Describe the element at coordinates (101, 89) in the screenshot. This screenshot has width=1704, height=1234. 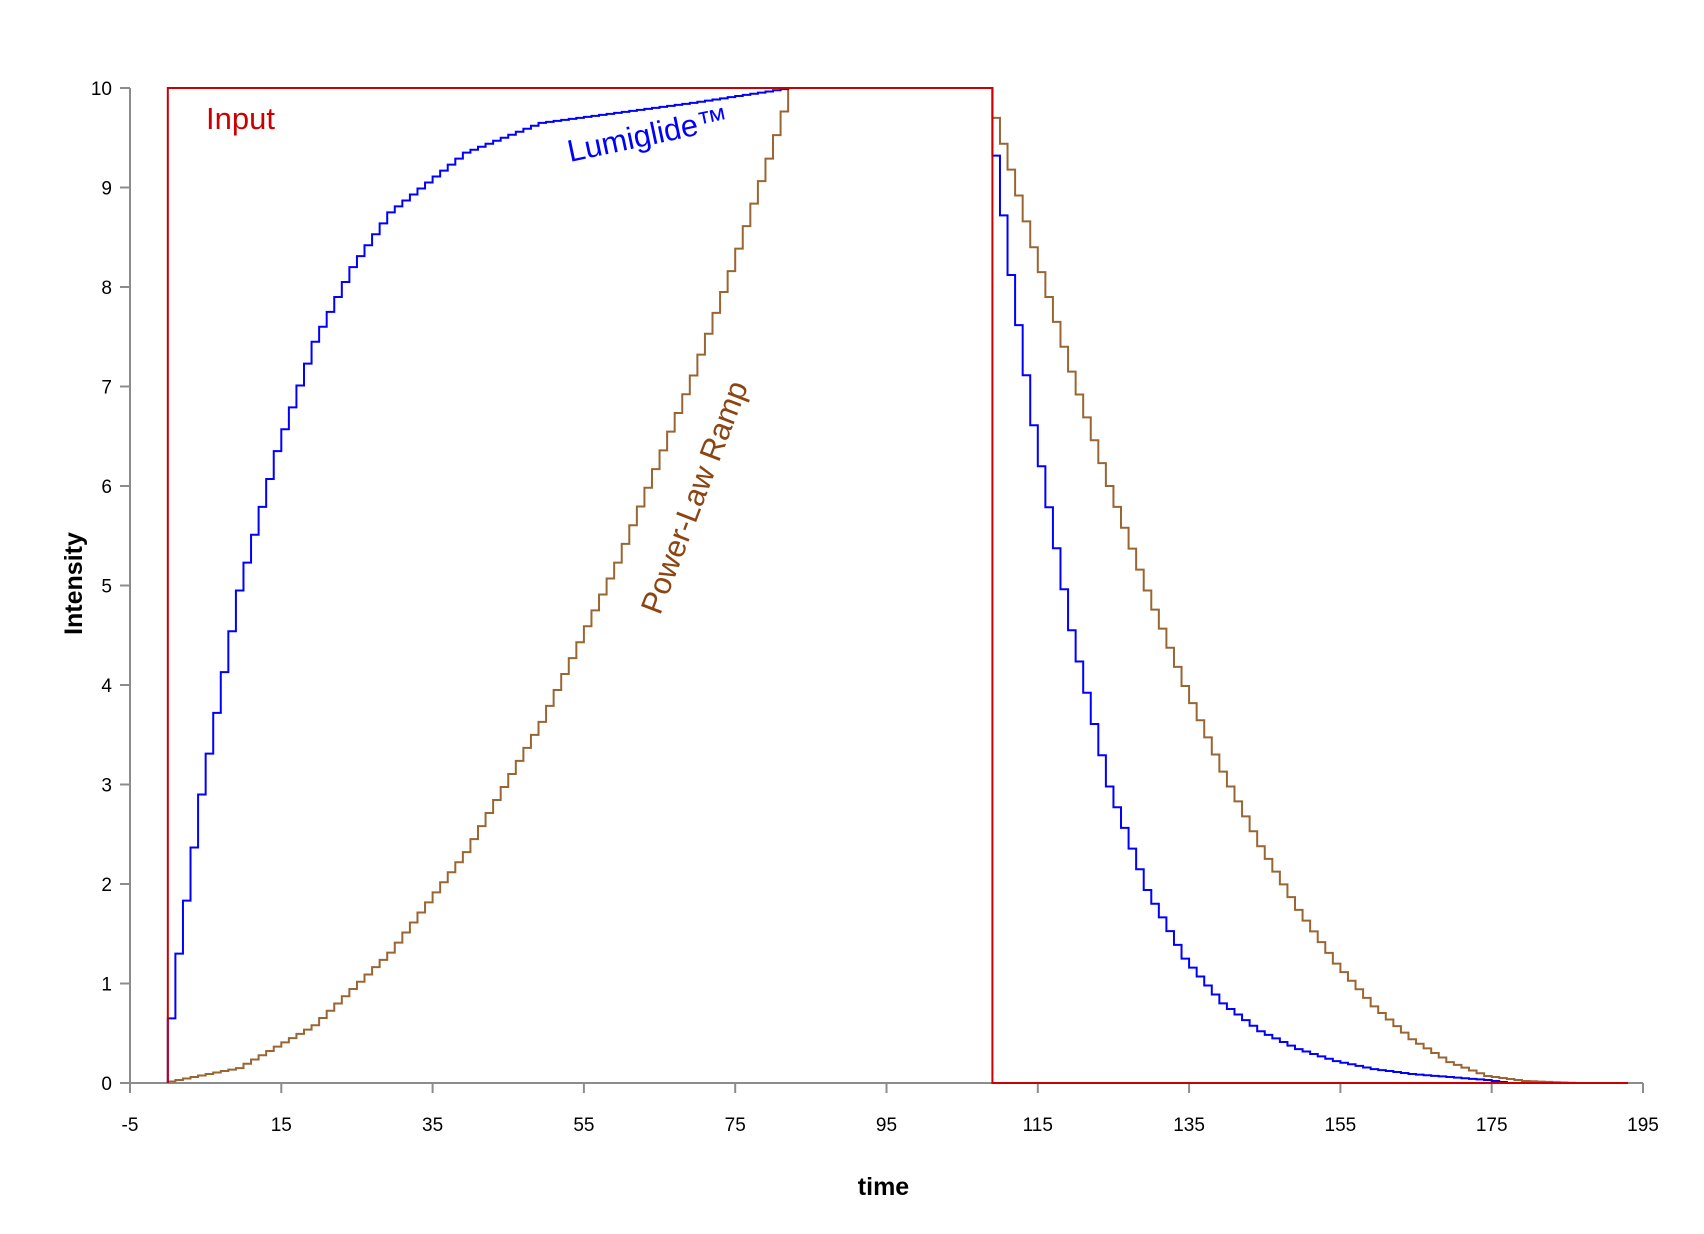
I see `y-tick-label: 10` at that location.